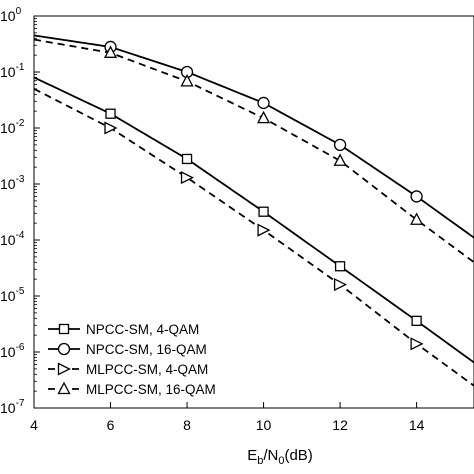 This screenshot has height=474, width=474. What do you see at coordinates (12, 295) in the screenshot?
I see `y-tick-label: 10⁻⁵` at bounding box center [12, 295].